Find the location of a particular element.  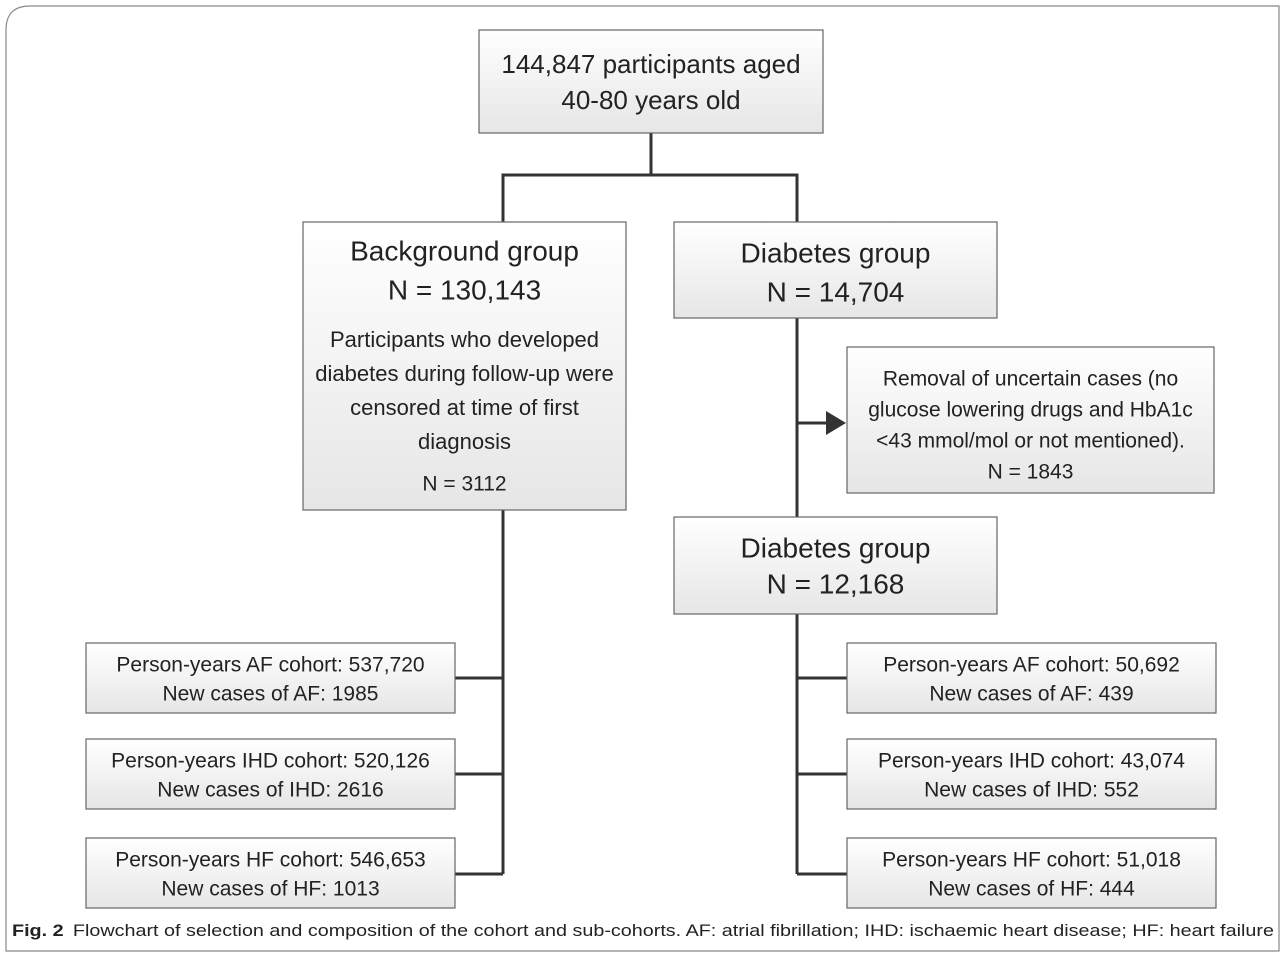

node-text: censored at time of first is located at coordinates (464, 407).